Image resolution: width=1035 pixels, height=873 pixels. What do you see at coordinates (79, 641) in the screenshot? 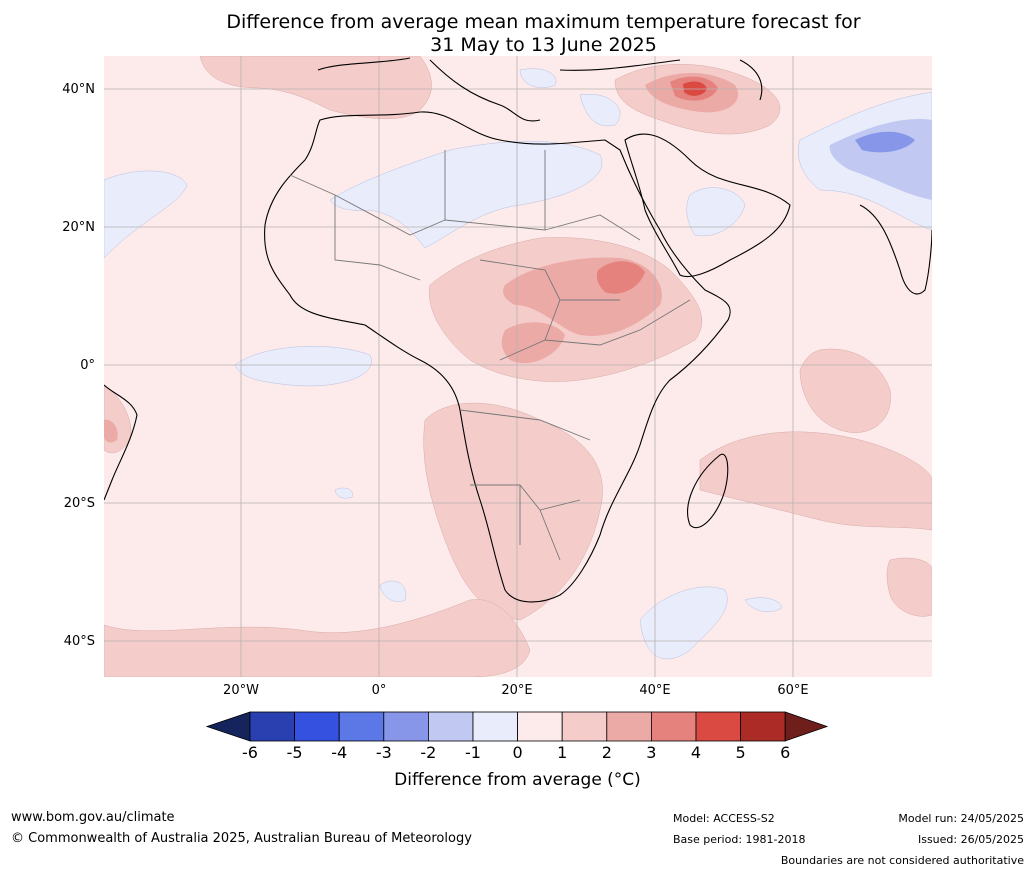
I see `lat-label-40s: 40°S` at bounding box center [79, 641].